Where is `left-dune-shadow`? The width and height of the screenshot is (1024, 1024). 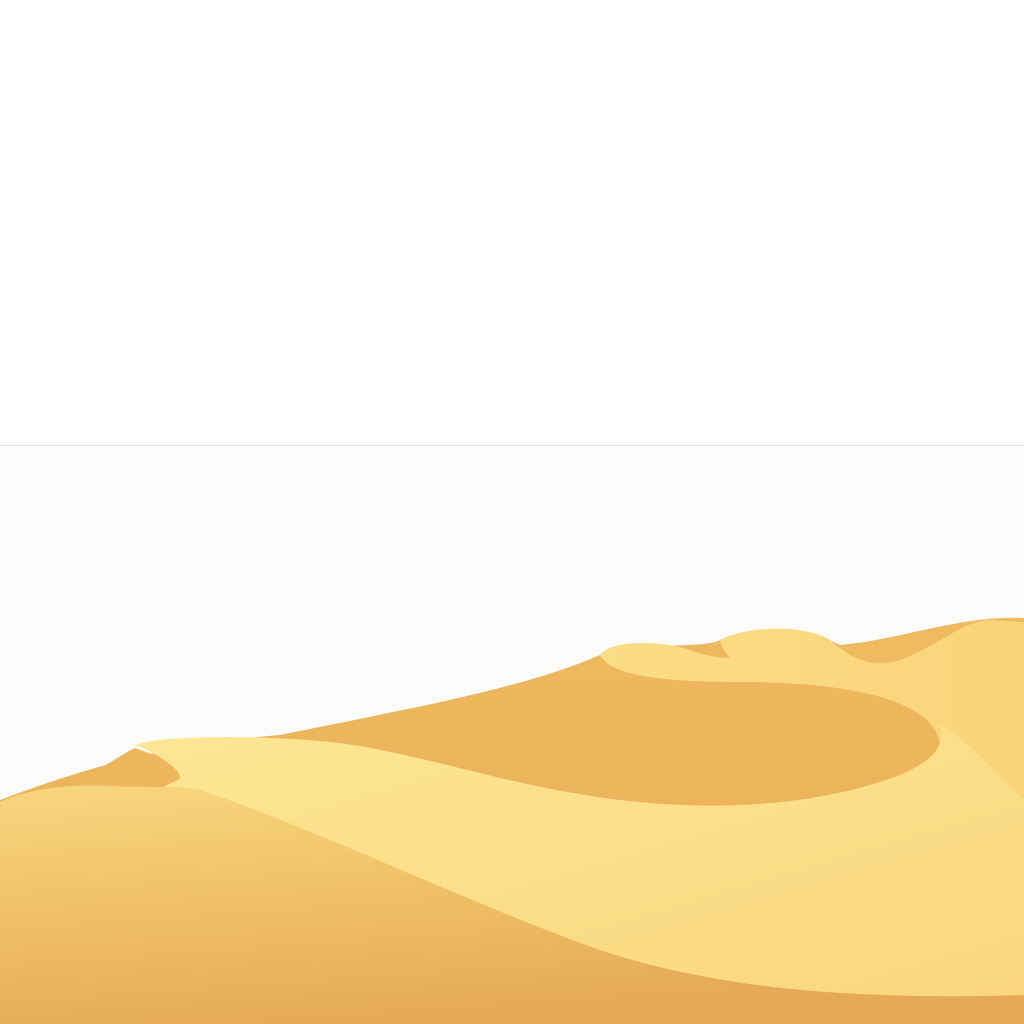 left-dune-shadow is located at coordinates (125, 768).